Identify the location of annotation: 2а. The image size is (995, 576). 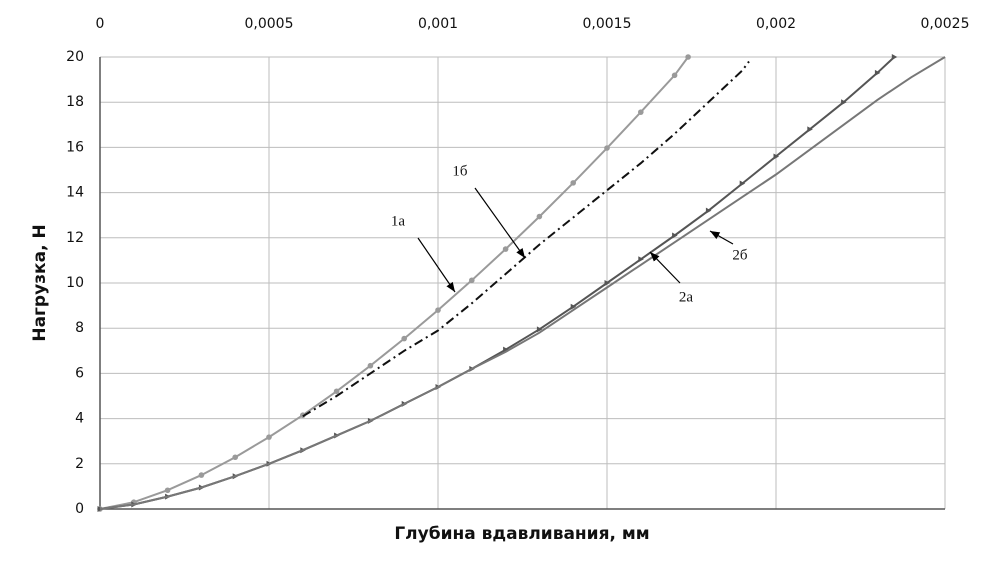
(686, 297).